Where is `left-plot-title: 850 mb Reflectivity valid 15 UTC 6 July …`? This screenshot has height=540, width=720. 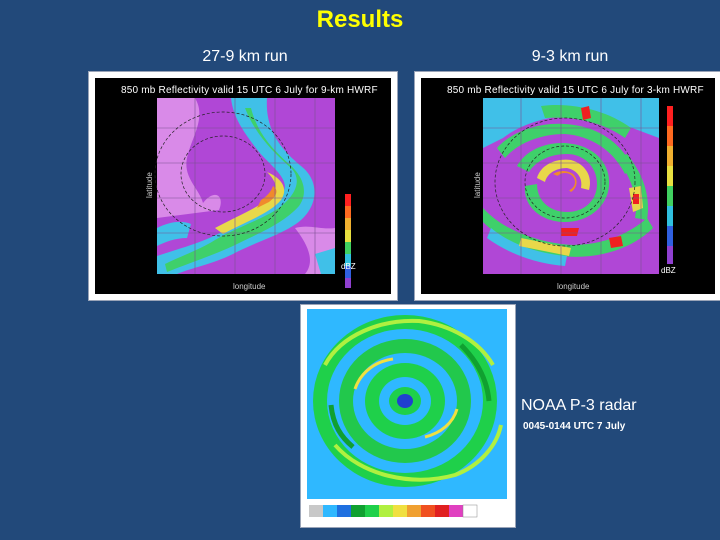
left-plot-title: 850 mb Reflectivity valid 15 UTC 6 July … is located at coordinates (249, 90).